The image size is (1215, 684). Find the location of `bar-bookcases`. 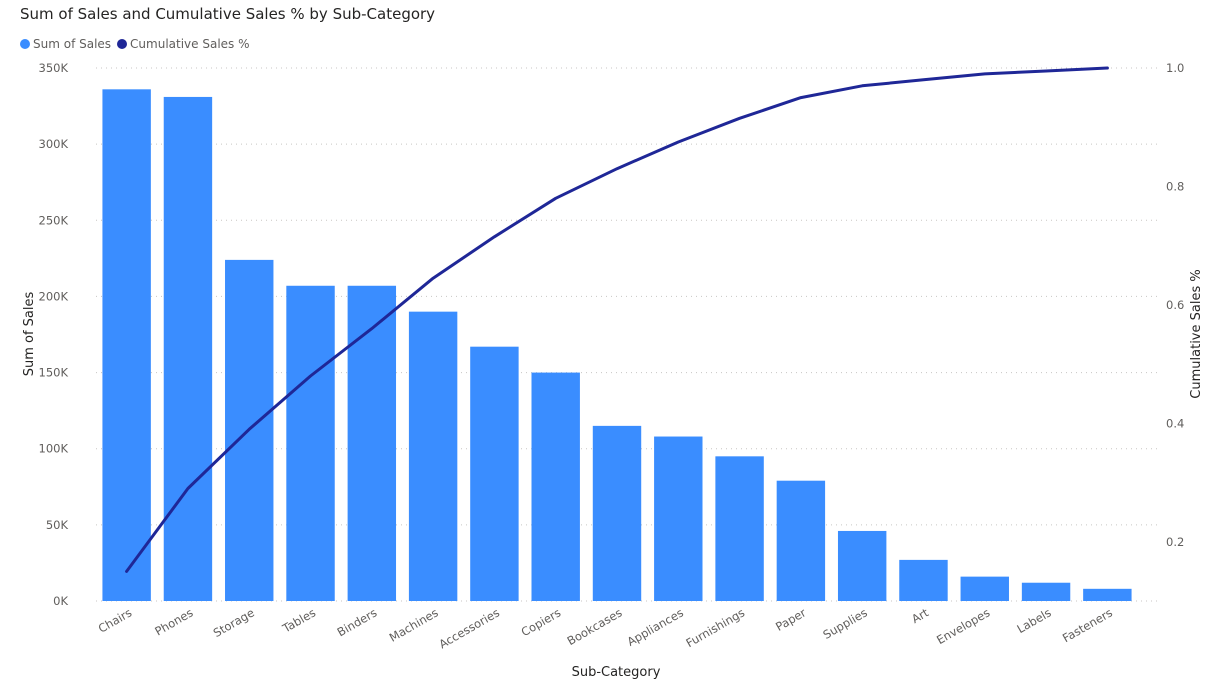

bar-bookcases is located at coordinates (617, 513).